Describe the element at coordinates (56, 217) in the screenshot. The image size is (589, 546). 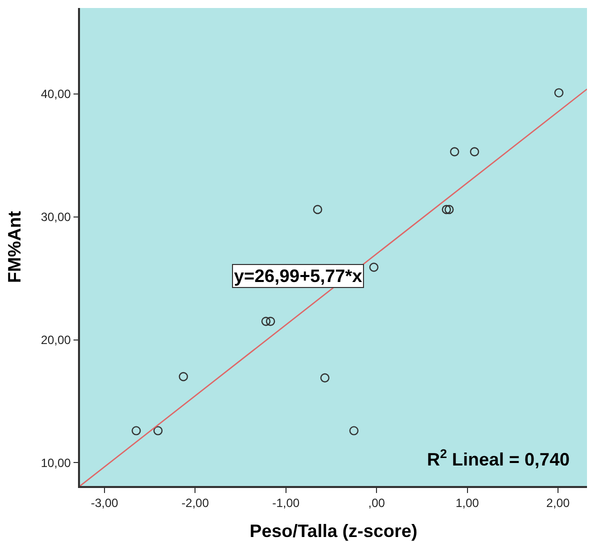
I see `y-tick-label: 30,00` at that location.